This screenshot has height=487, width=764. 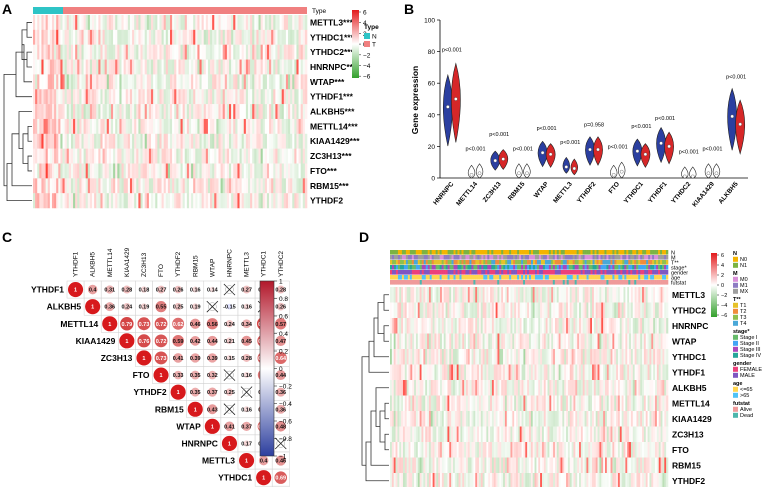 I want to click on dendrogram-branch, so click(x=29, y=30).